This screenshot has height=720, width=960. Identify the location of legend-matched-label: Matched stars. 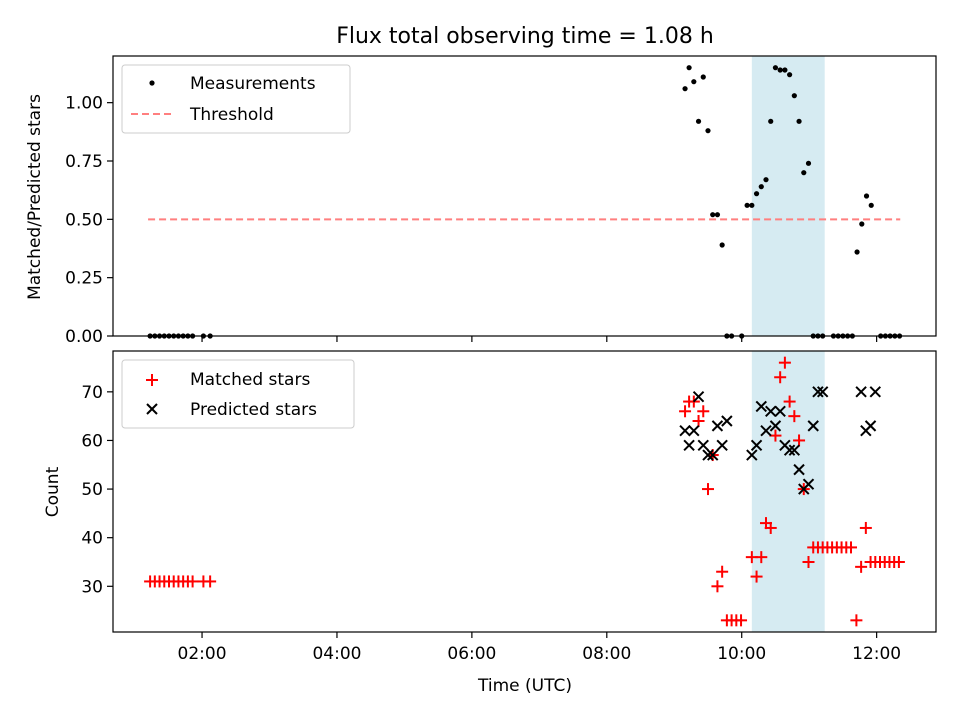
(250, 380).